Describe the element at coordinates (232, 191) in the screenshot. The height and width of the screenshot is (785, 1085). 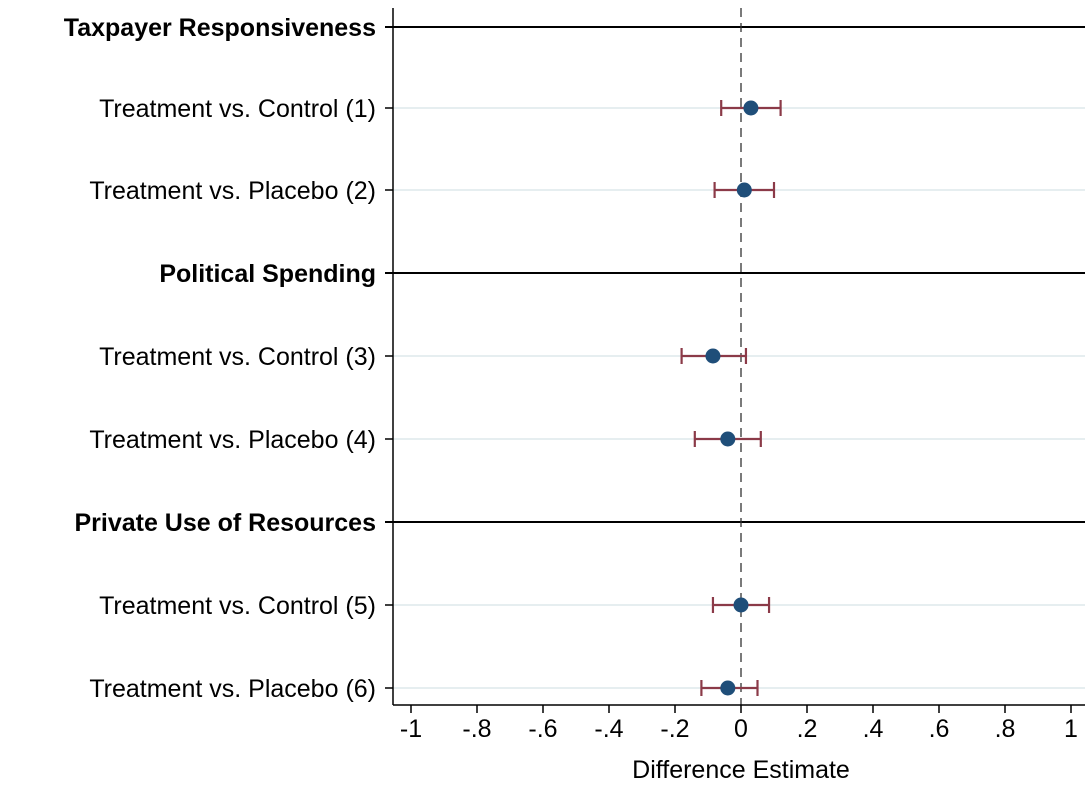
I see `row-label: Treatment vs. Placebo (2)` at that location.